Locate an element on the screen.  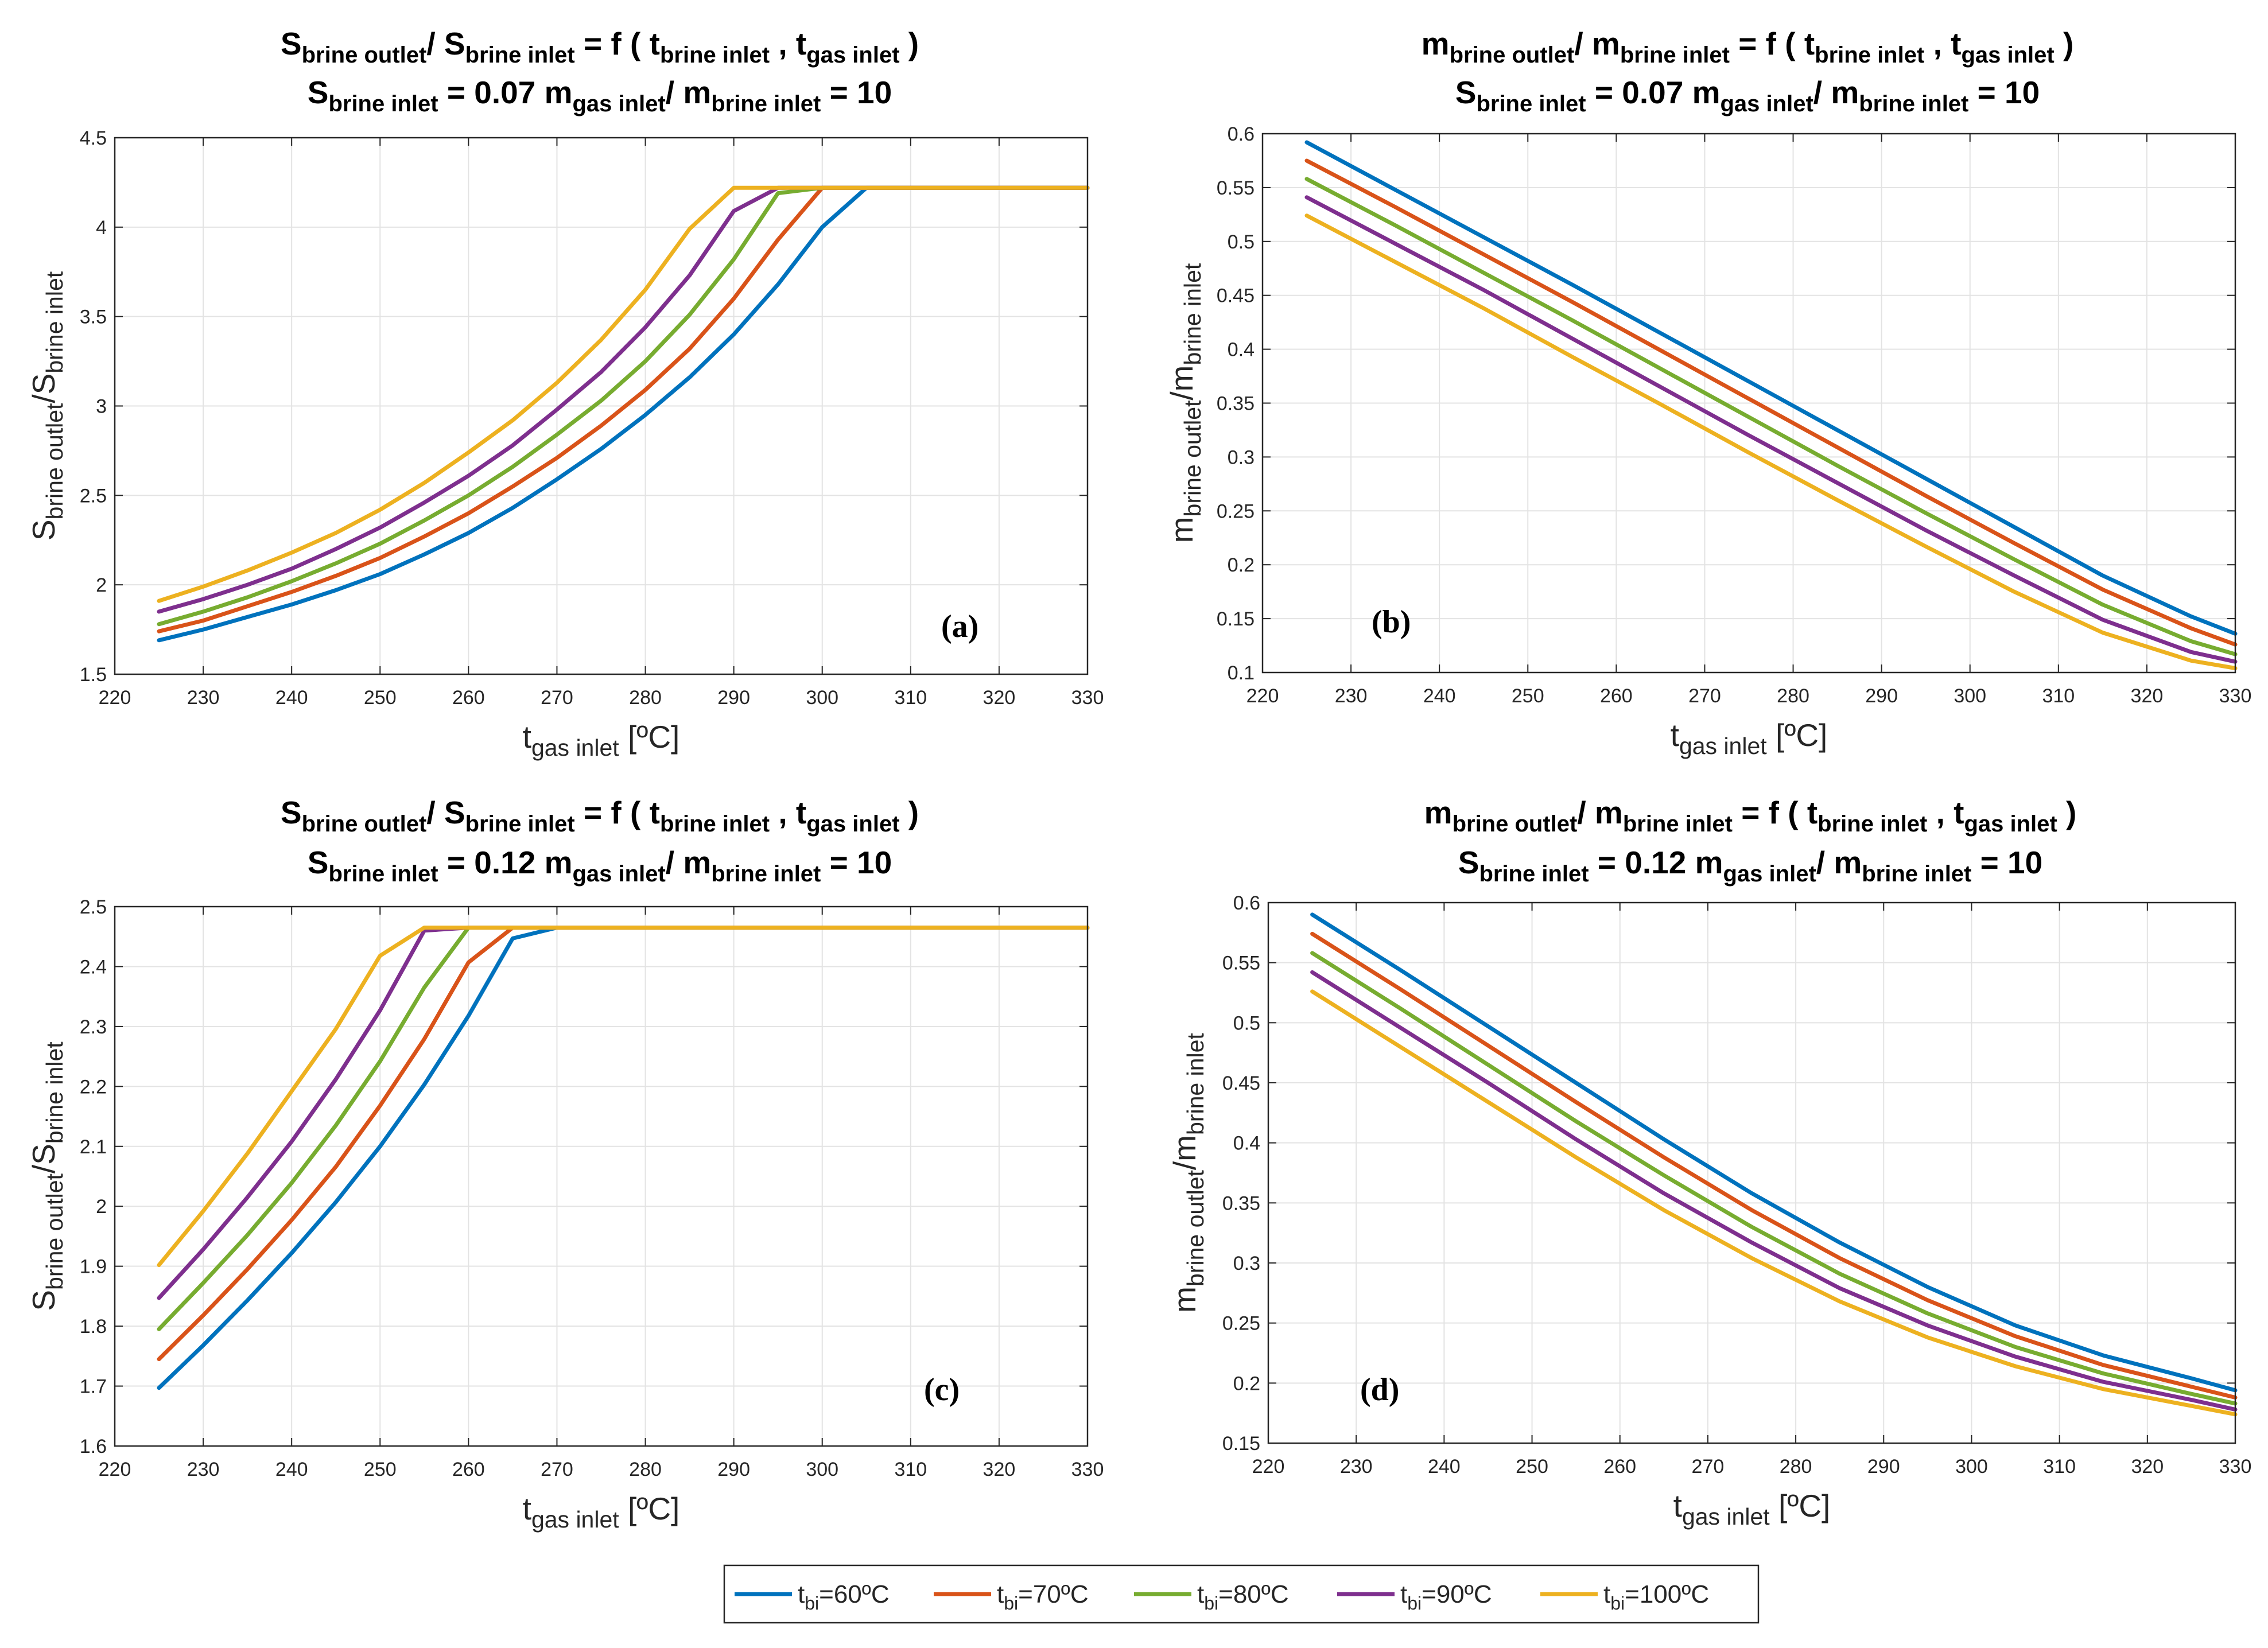
x-tick-label: 230 is located at coordinates (203, 1469).